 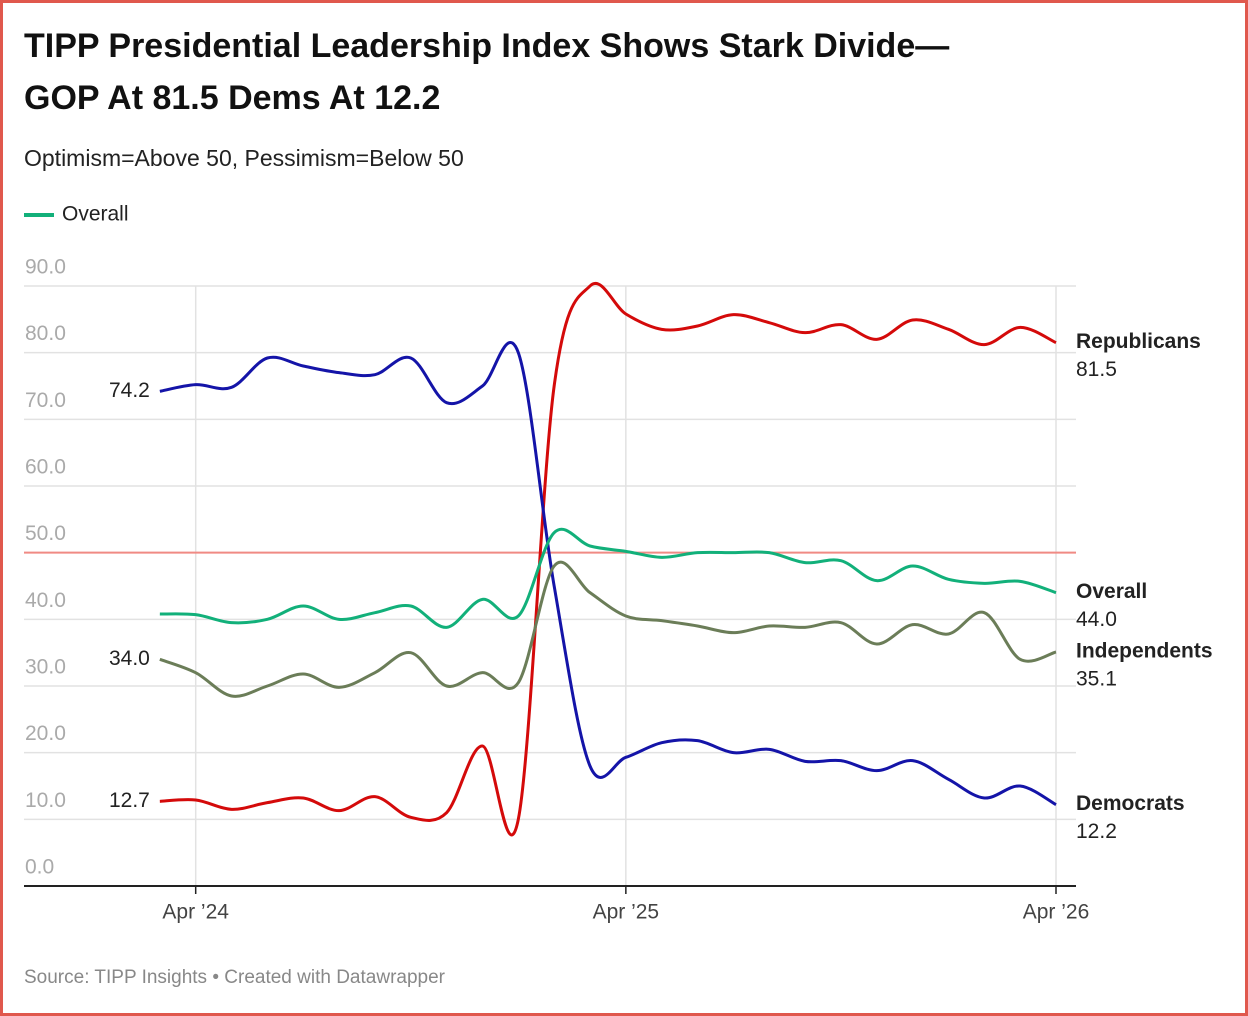 I want to click on legend-label: Overall, so click(x=95, y=214).